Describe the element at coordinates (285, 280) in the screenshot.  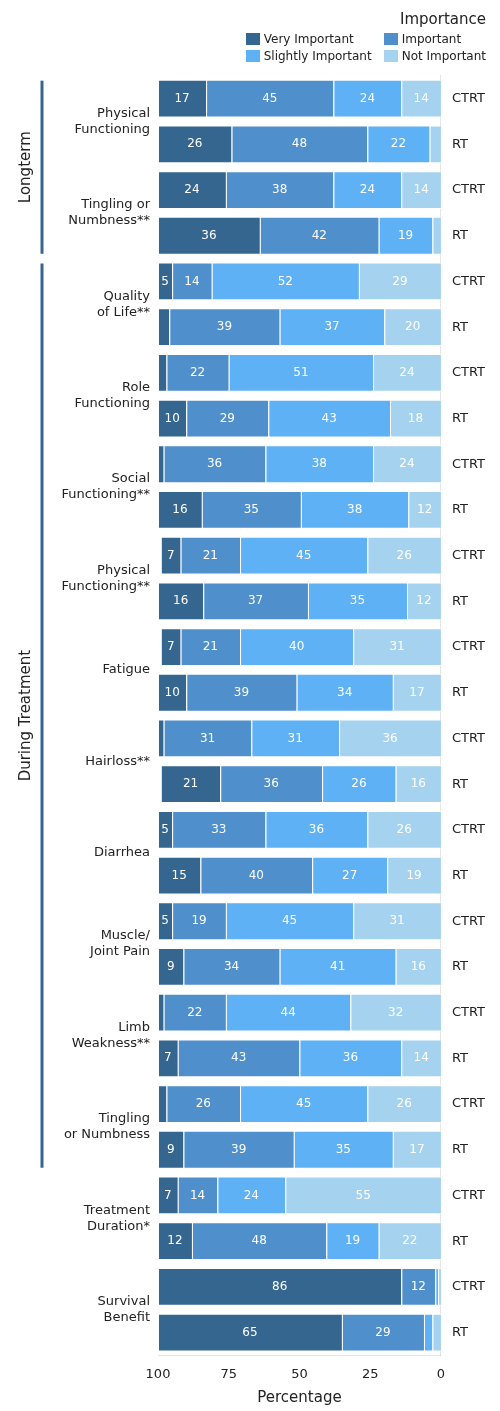
I see `data-label: 52` at that location.